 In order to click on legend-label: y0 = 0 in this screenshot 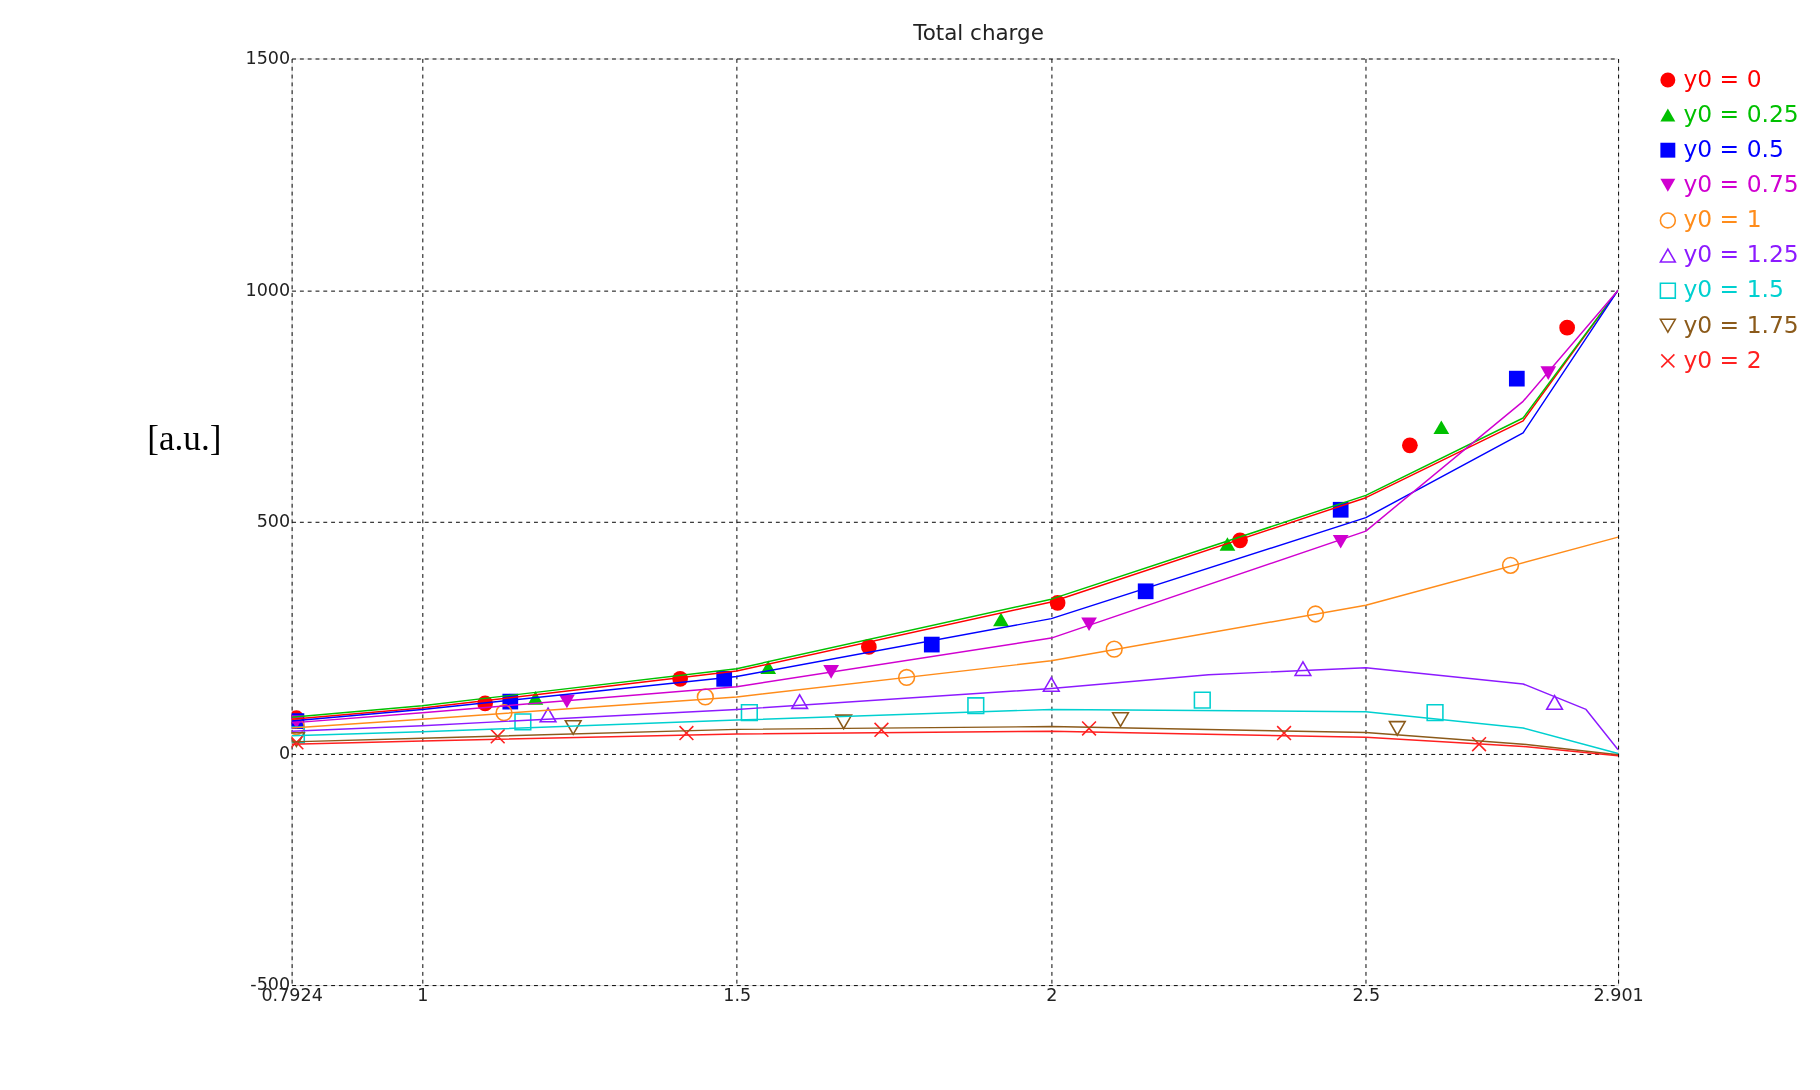, I will do `click(1722, 78)`.